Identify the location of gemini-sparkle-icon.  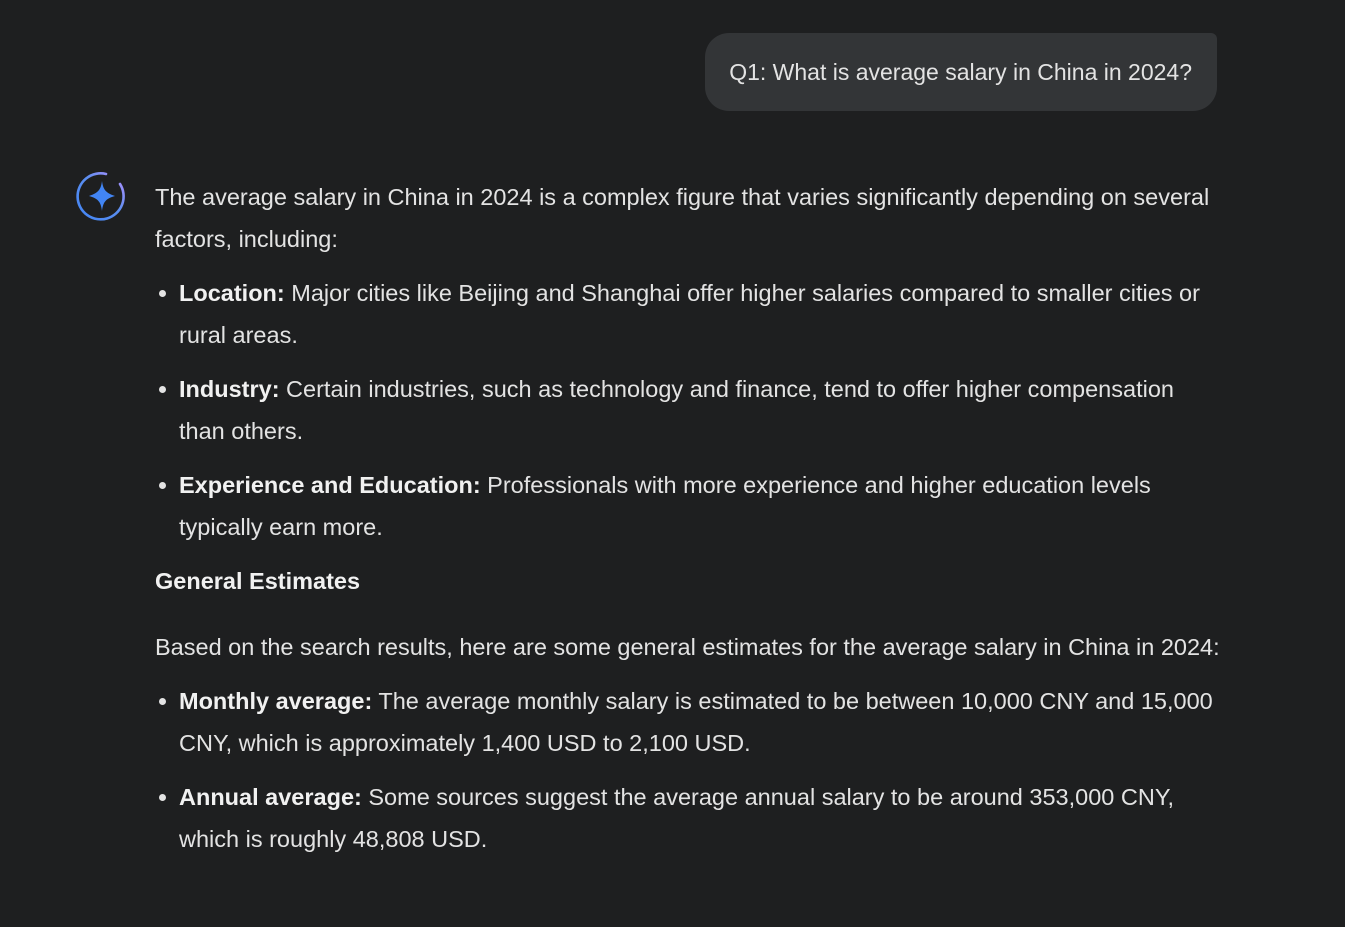
(102, 196).